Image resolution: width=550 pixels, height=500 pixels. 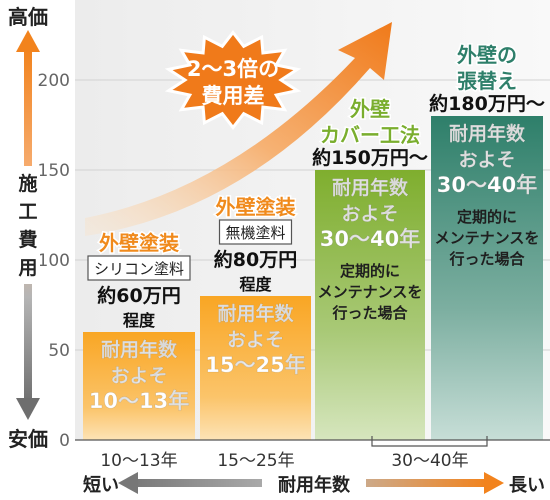 What do you see at coordinates (64, 441) in the screenshot?
I see `y-tick-label: 0` at bounding box center [64, 441].